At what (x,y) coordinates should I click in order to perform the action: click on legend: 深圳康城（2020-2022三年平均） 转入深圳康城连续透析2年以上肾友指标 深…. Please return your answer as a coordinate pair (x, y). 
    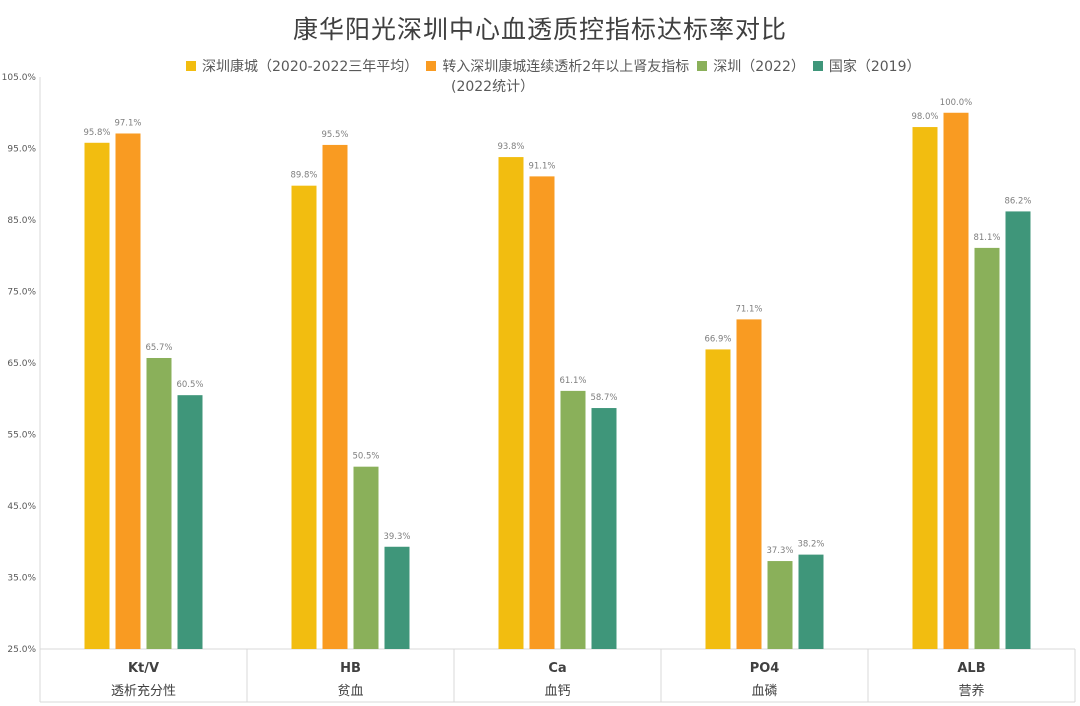
    Looking at the image, I should click on (596, 76).